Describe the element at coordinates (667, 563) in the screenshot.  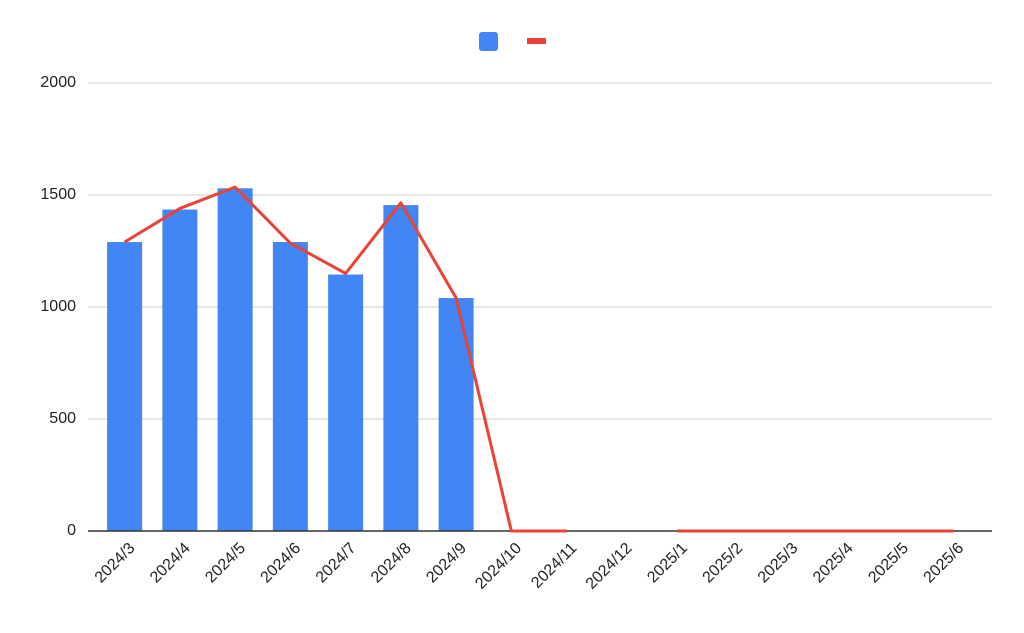
I see `x-tick-label: 2025/1` at that location.